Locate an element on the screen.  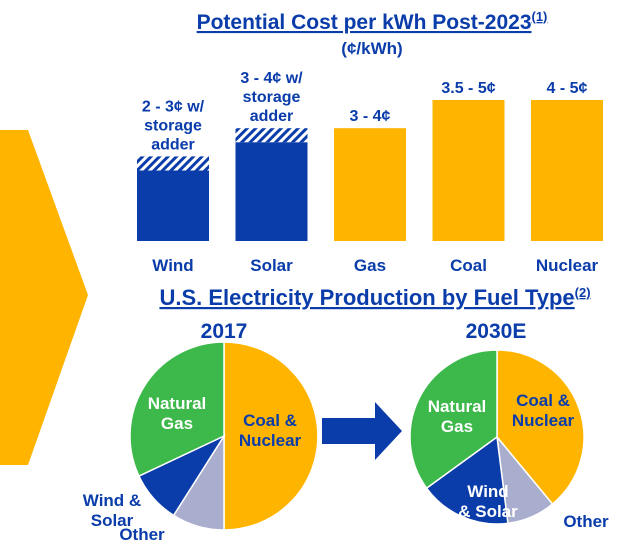
pie-year-2017: 2017 is located at coordinates (224, 331).